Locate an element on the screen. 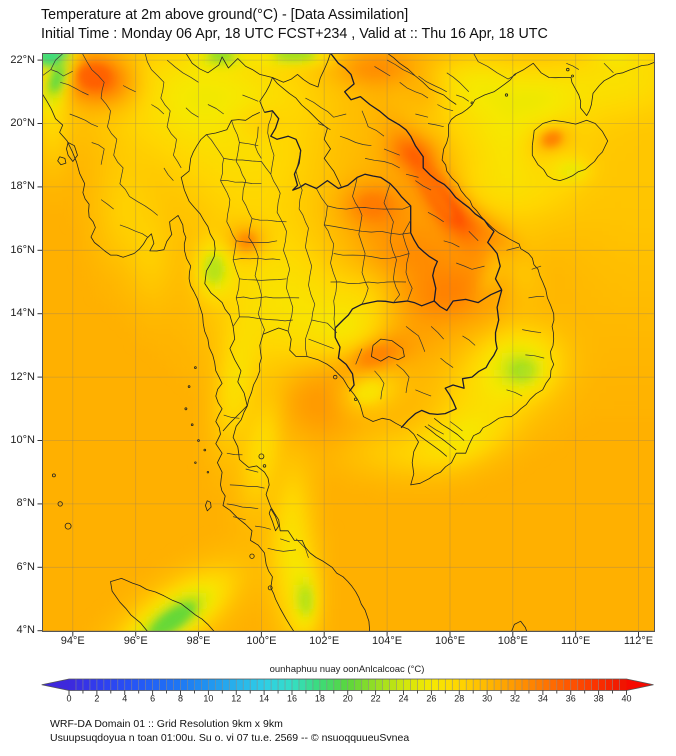 This screenshot has width=676, height=756. svg-text: 2 is located at coordinates (96, 699).